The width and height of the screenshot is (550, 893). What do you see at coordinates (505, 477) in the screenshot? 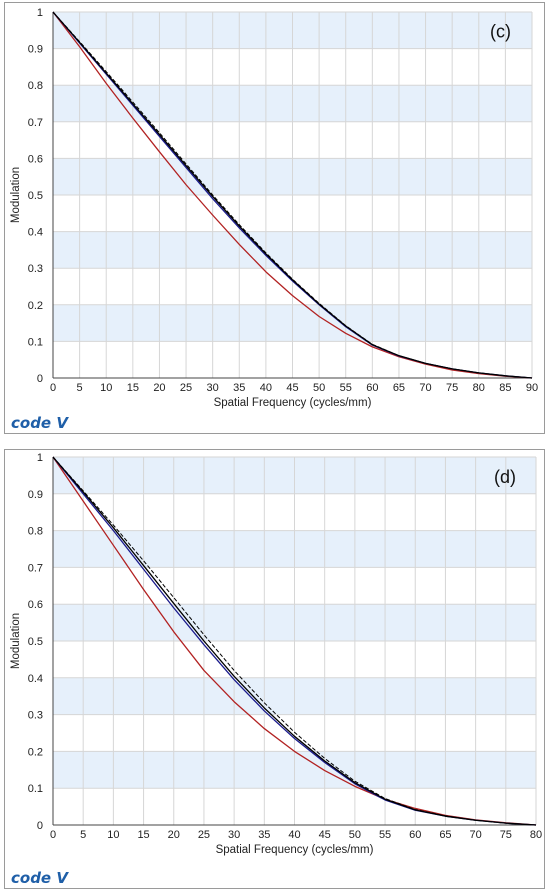
I see `panel-annotation: (d)` at bounding box center [505, 477].